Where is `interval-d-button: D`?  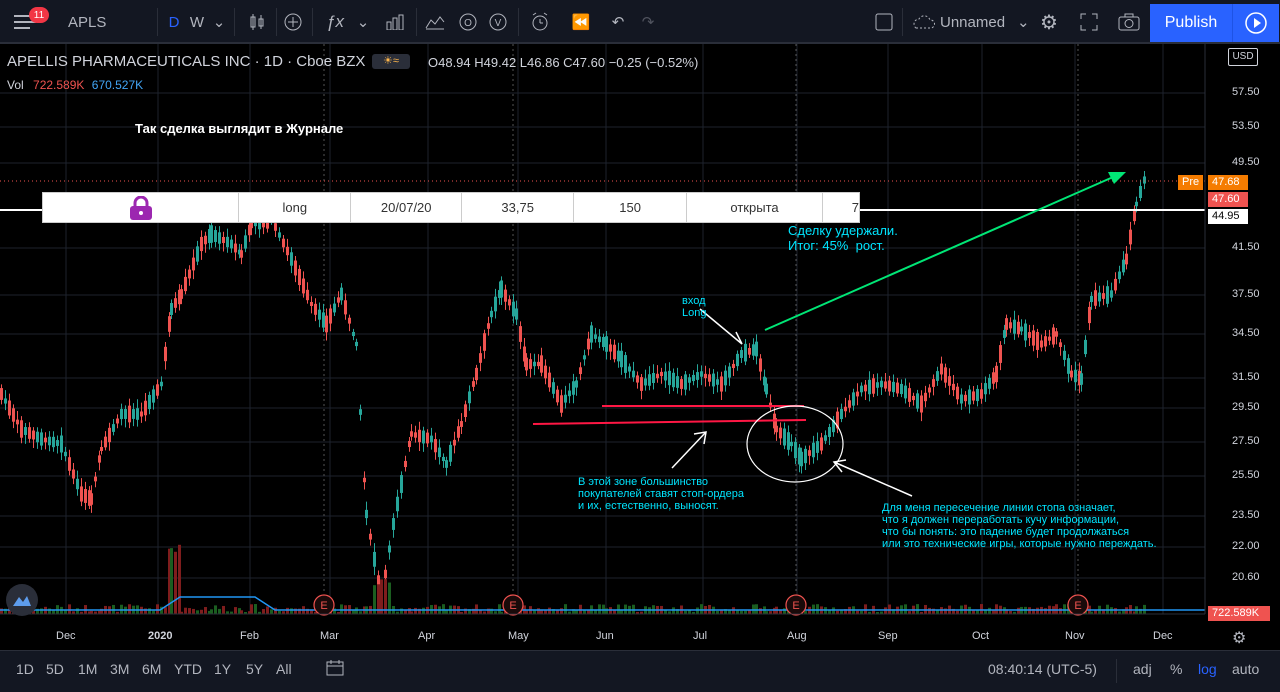 interval-d-button: D is located at coordinates (174, 22).